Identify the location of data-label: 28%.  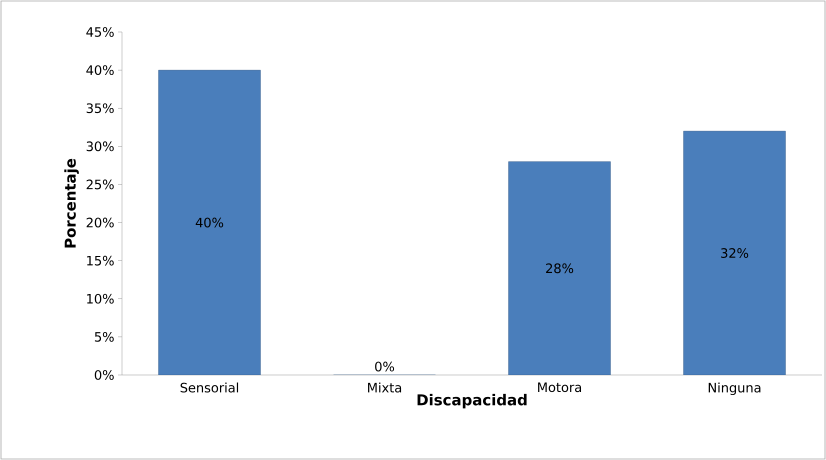
(560, 268).